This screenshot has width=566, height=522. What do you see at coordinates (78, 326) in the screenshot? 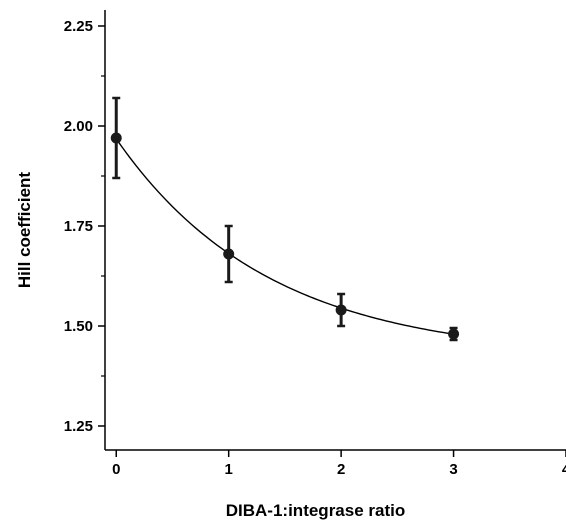
I see `y-tick-label: 1.50` at bounding box center [78, 326].